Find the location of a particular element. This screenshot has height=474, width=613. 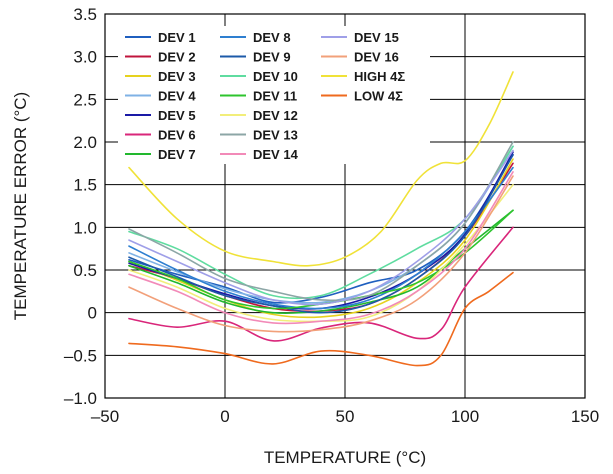

y-tick-label: 0.5 is located at coordinates (85, 270).